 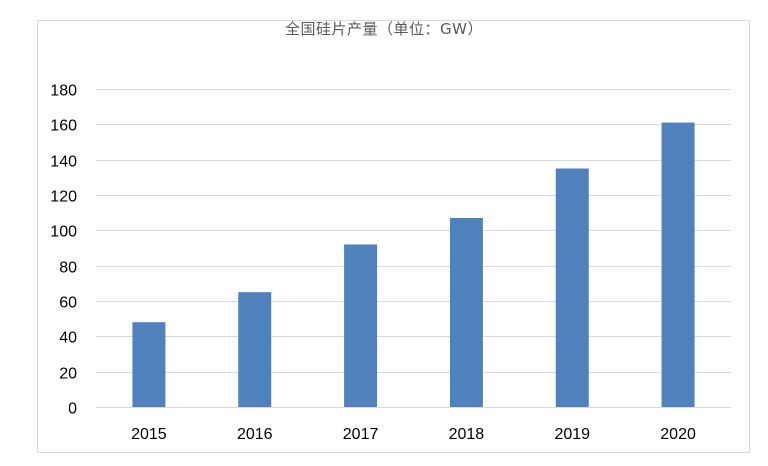 What do you see at coordinates (572, 434) in the screenshot?
I see `x-tick-label: 2019` at bounding box center [572, 434].